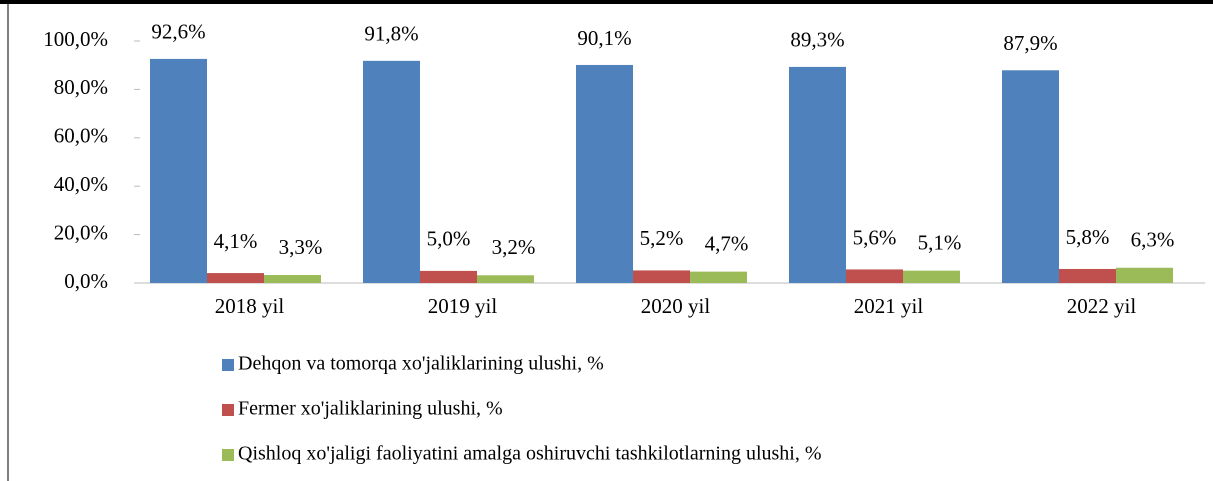  I want to click on value-label: 90,1%, so click(604, 38).